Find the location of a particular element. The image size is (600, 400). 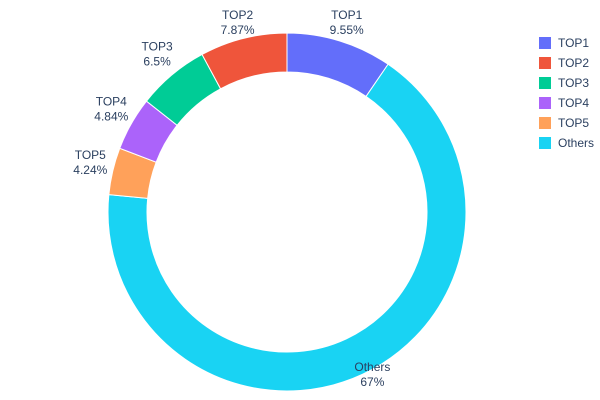

legend: TOP1 TOP2 TOP3 TOP4 TOP5 Others is located at coordinates (566, 93).